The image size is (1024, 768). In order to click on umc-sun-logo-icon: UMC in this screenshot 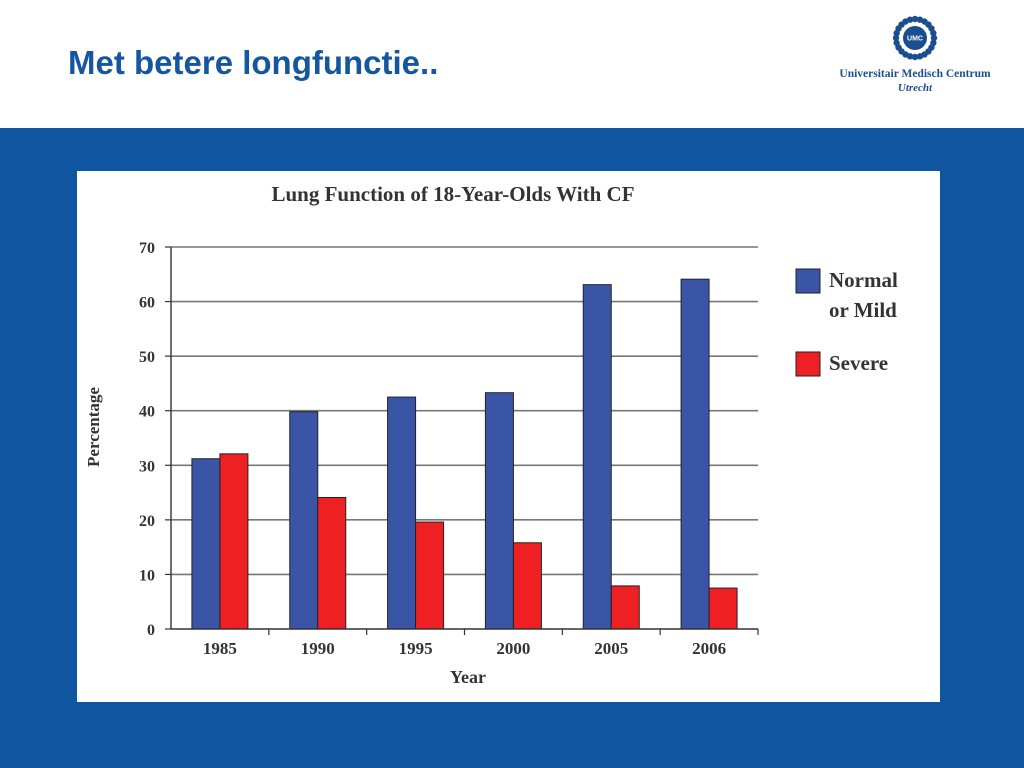, I will do `click(915, 38)`.